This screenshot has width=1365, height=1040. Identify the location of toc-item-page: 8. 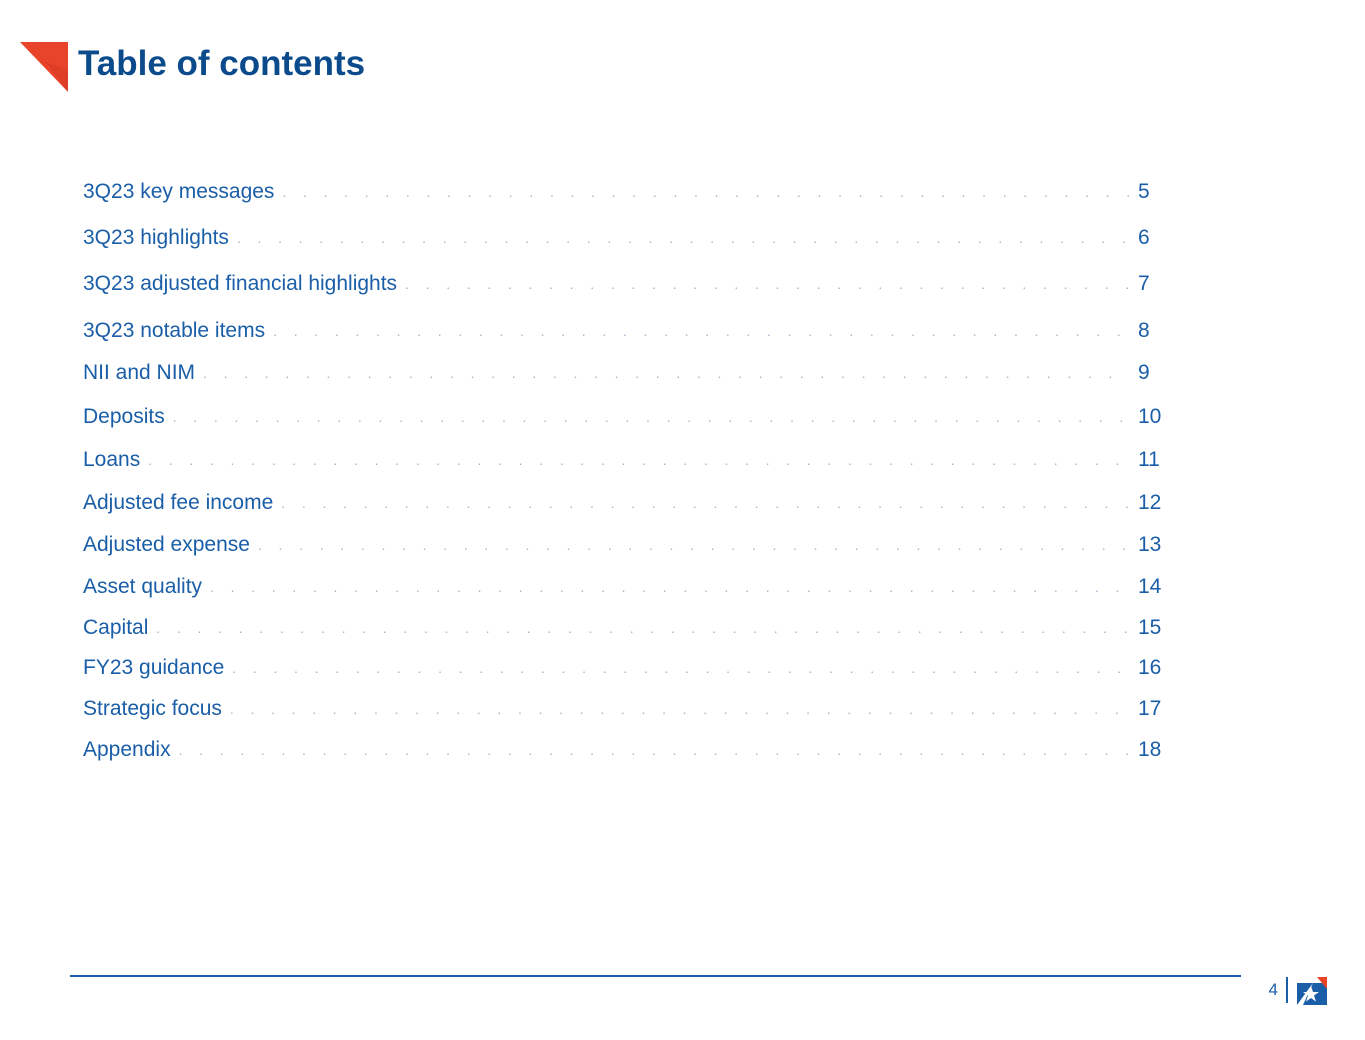
(1144, 330).